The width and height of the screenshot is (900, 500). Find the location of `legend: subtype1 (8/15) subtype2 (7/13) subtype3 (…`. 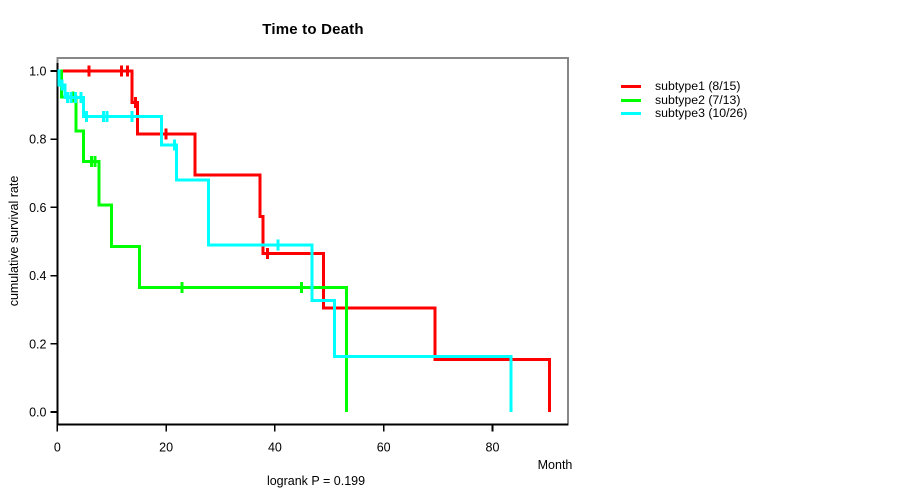

legend: subtype1 (8/15) subtype2 (7/13) subtype3 (… is located at coordinates (684, 100).